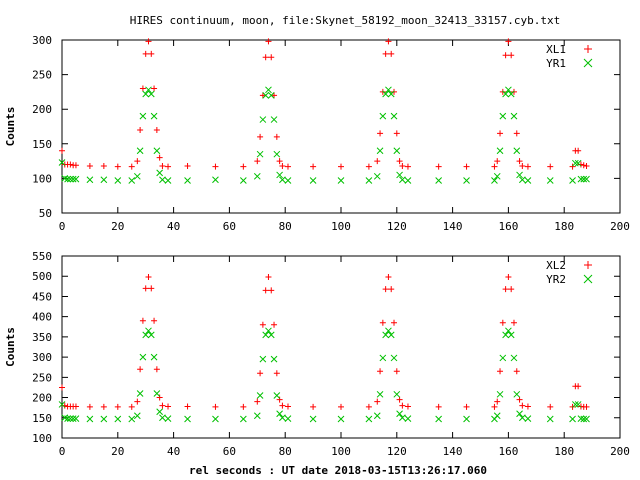  I want to click on y-tick-label: 50, so click(45, 213).